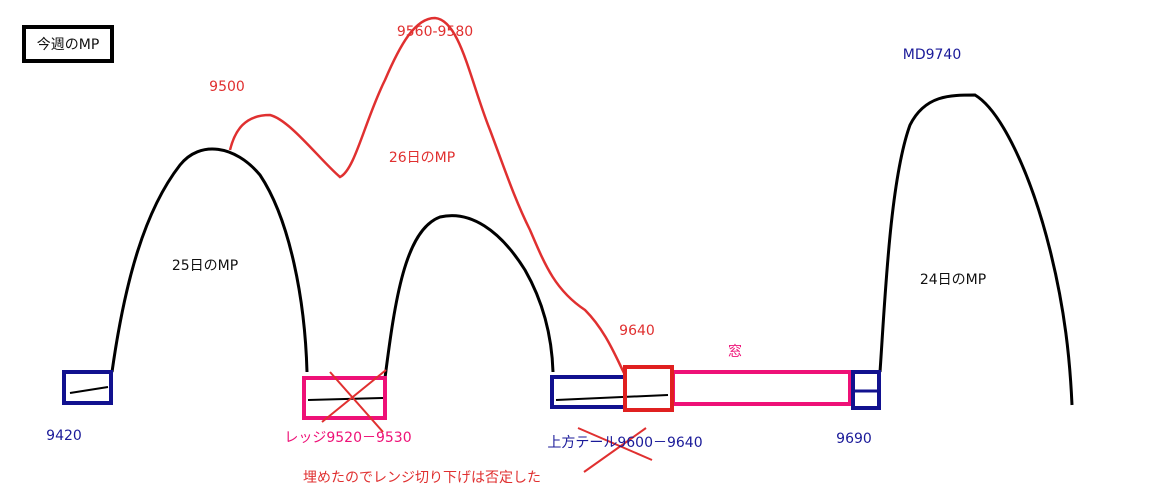 This screenshot has height=502, width=1160. I want to click on label: 25日のMP, so click(205, 266).